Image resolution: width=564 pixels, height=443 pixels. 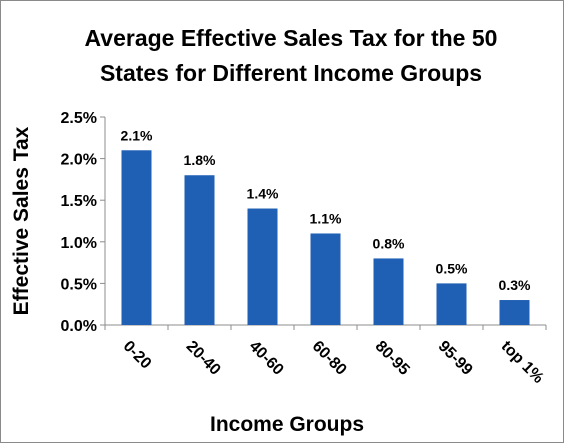 What do you see at coordinates (266, 358) in the screenshot?
I see `category-label: 40-60` at bounding box center [266, 358].